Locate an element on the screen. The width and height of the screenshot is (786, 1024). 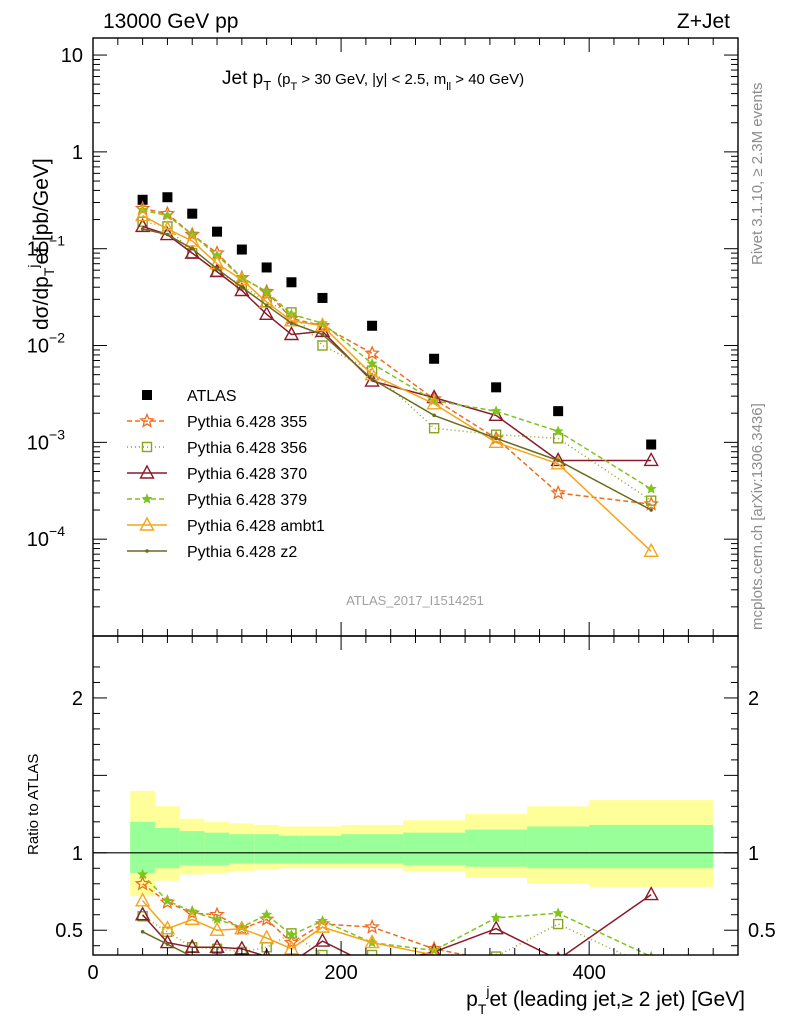
ratio-y-tick-label-right: 2 is located at coordinates (753, 699).